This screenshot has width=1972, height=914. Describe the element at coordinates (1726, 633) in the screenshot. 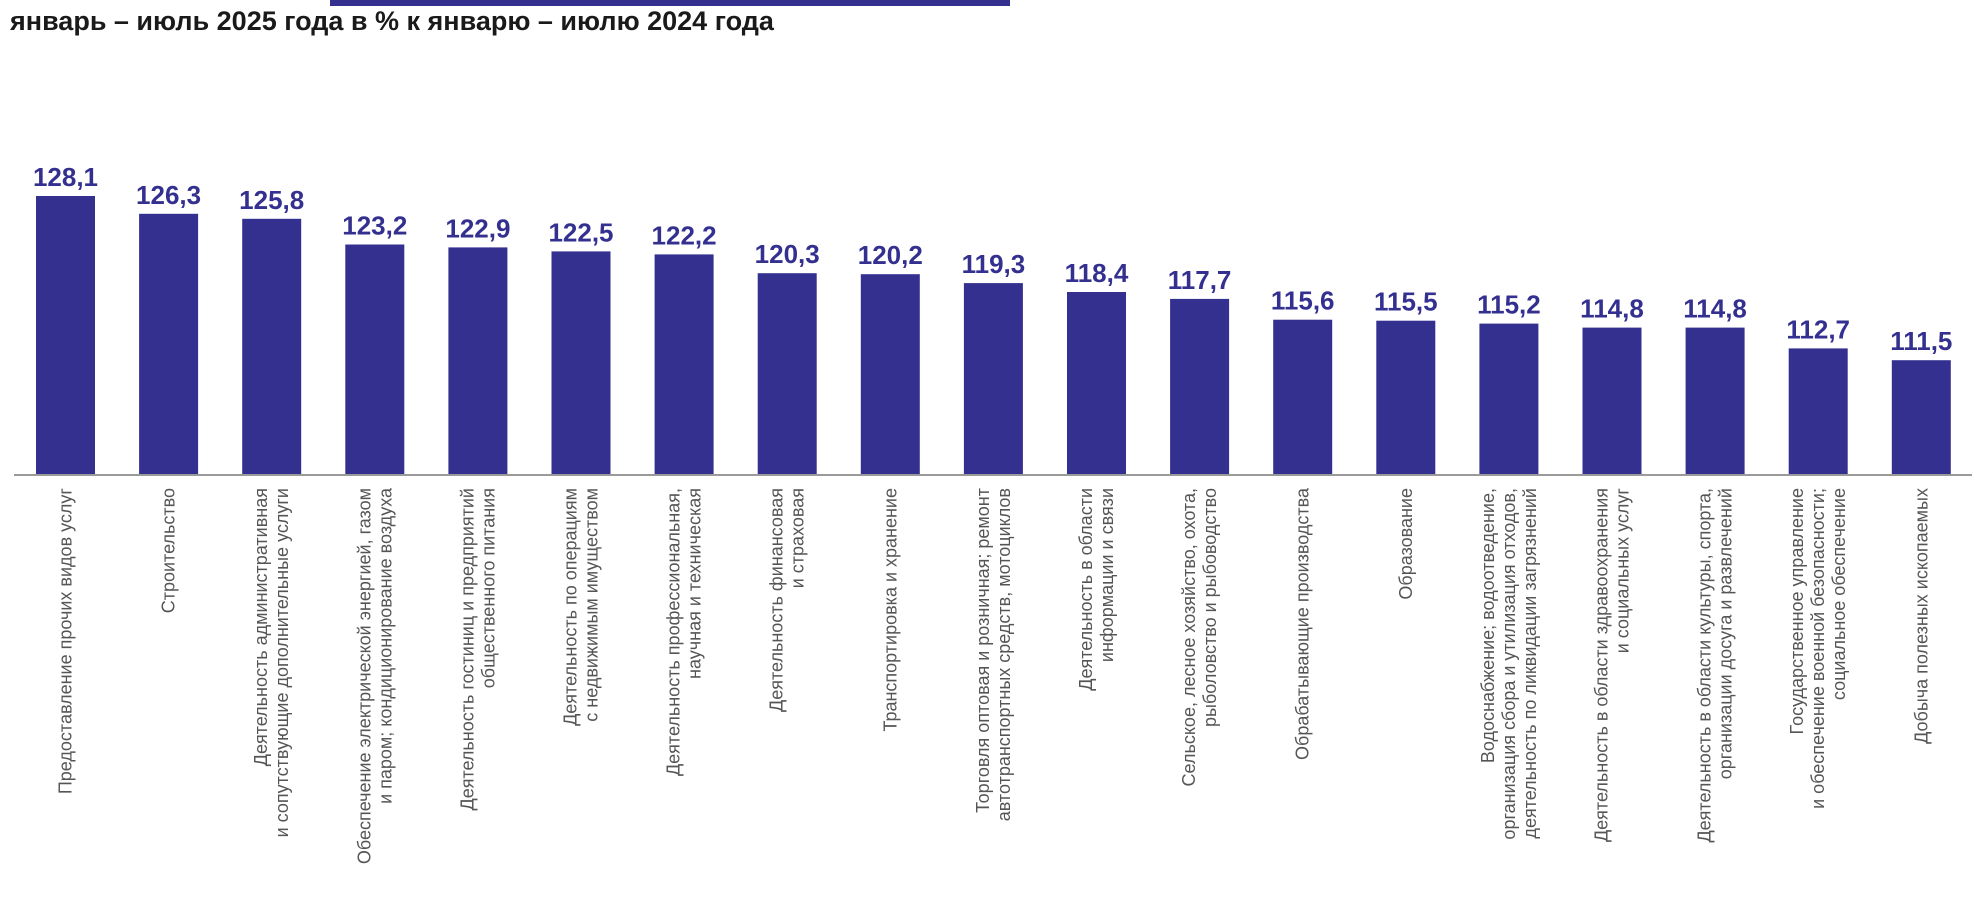

I see `category-label-16-line-1: организации досуга и развлечений` at that location.